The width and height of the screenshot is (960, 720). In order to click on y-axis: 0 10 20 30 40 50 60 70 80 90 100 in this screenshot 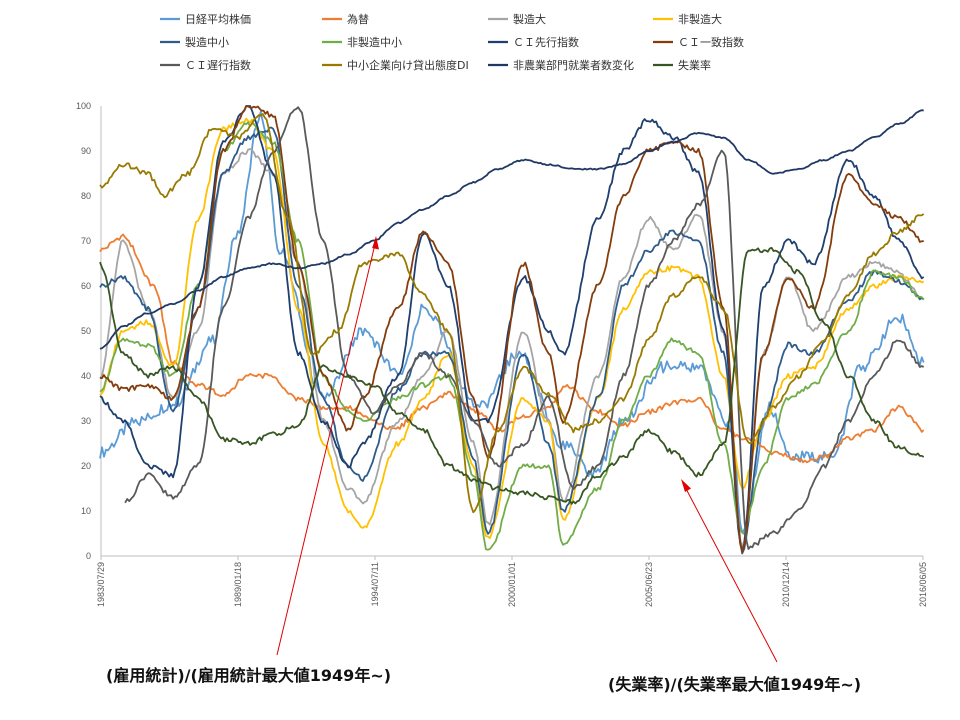, I will do `click(89, 331)`.